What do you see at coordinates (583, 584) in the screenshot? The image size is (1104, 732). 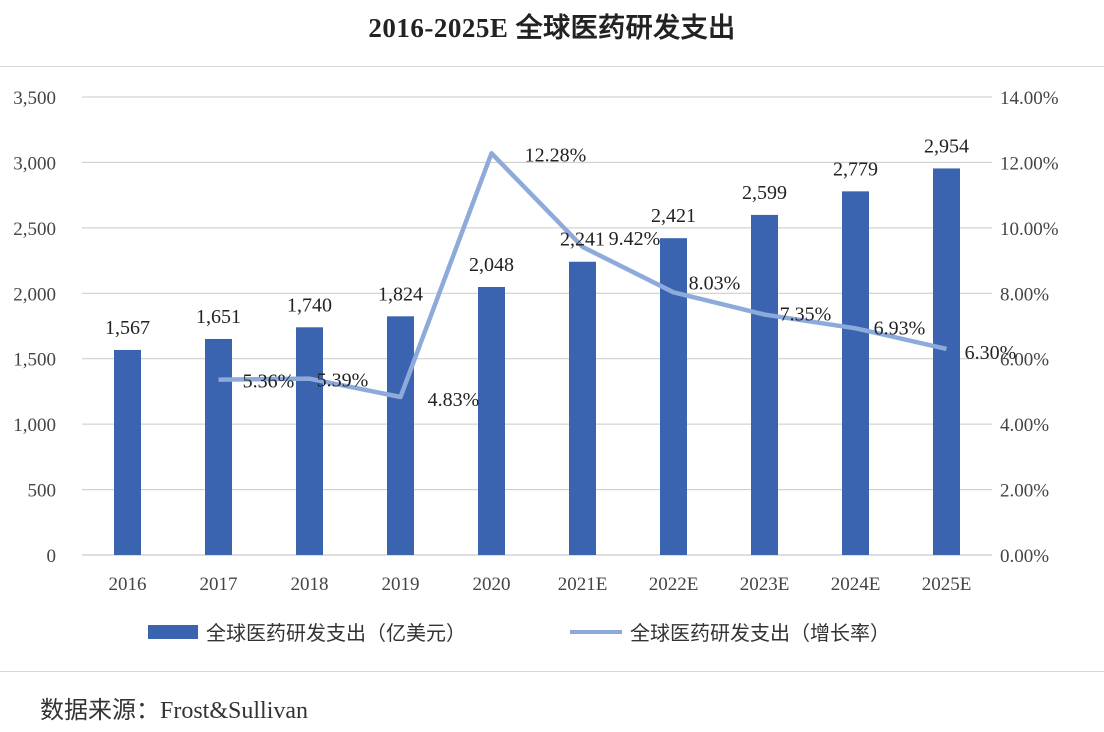 I see `x-axis-tick-label: 2021E` at bounding box center [583, 584].